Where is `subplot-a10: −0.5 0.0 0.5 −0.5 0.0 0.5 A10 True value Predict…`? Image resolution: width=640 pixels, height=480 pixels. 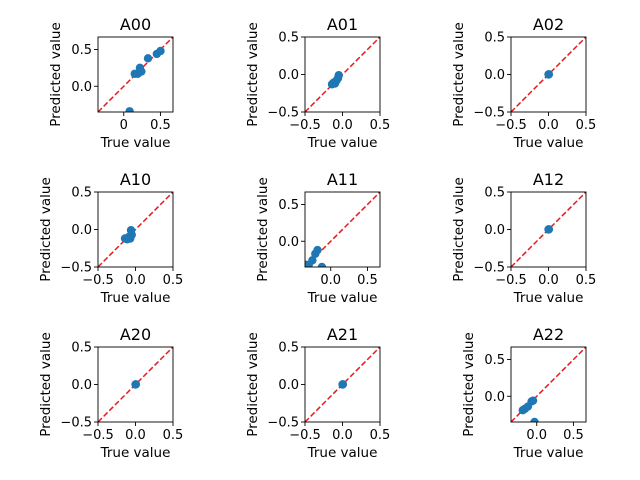 subplot-a10: −0.5 0.0 0.5 −0.5 0.0 0.5 A10 True value Predict… is located at coordinates (110, 238).